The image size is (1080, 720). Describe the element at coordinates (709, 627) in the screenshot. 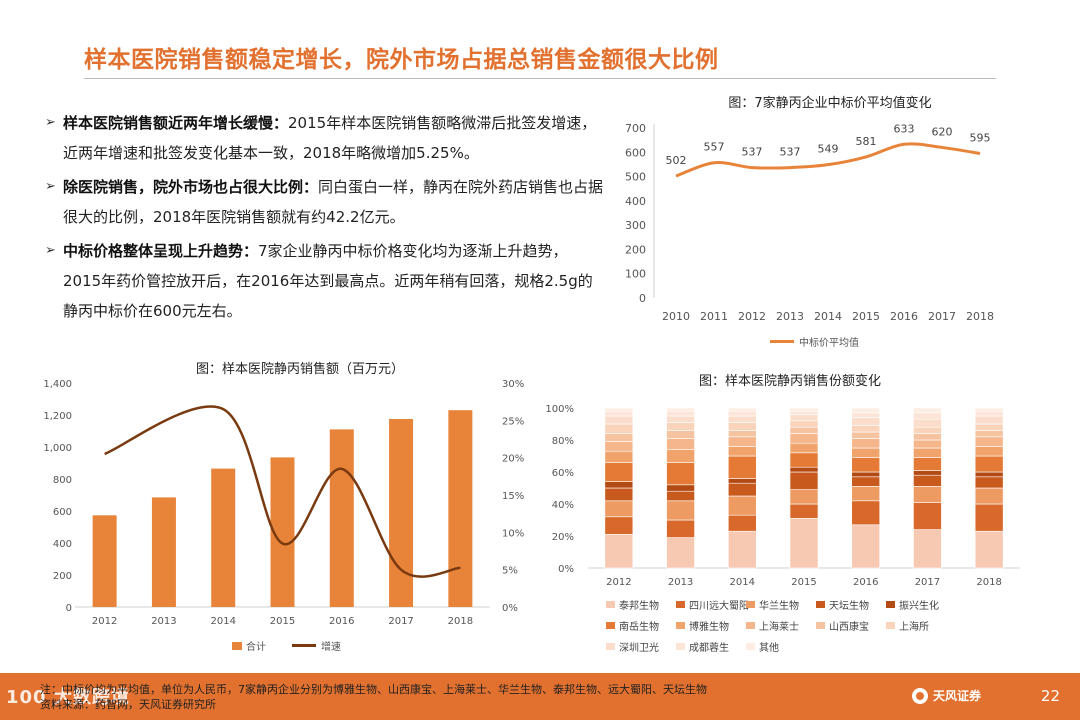

I see `share-legend-label: 博雅生物` at that location.